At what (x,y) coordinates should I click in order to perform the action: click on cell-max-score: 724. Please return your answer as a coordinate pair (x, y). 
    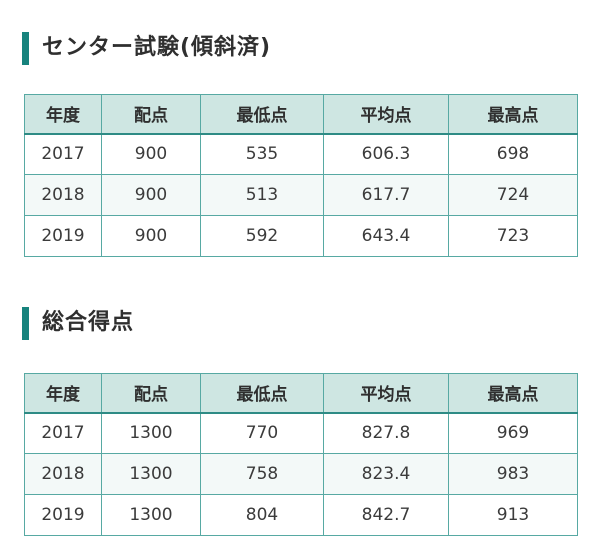
    Looking at the image, I should click on (513, 195).